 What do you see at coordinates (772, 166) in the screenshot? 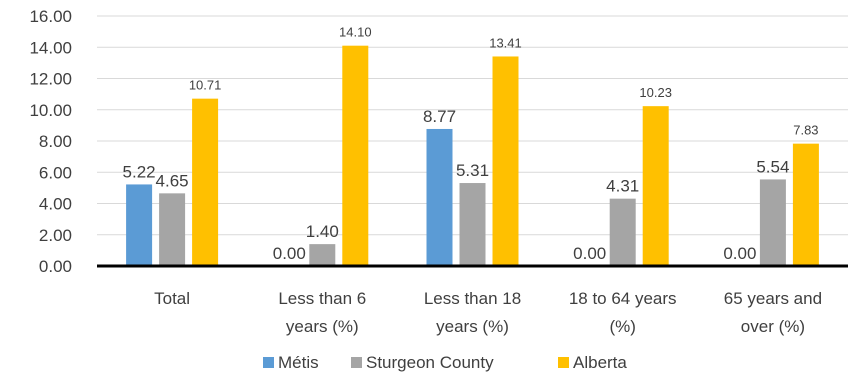
I see `data-label: 5.54` at bounding box center [772, 166].